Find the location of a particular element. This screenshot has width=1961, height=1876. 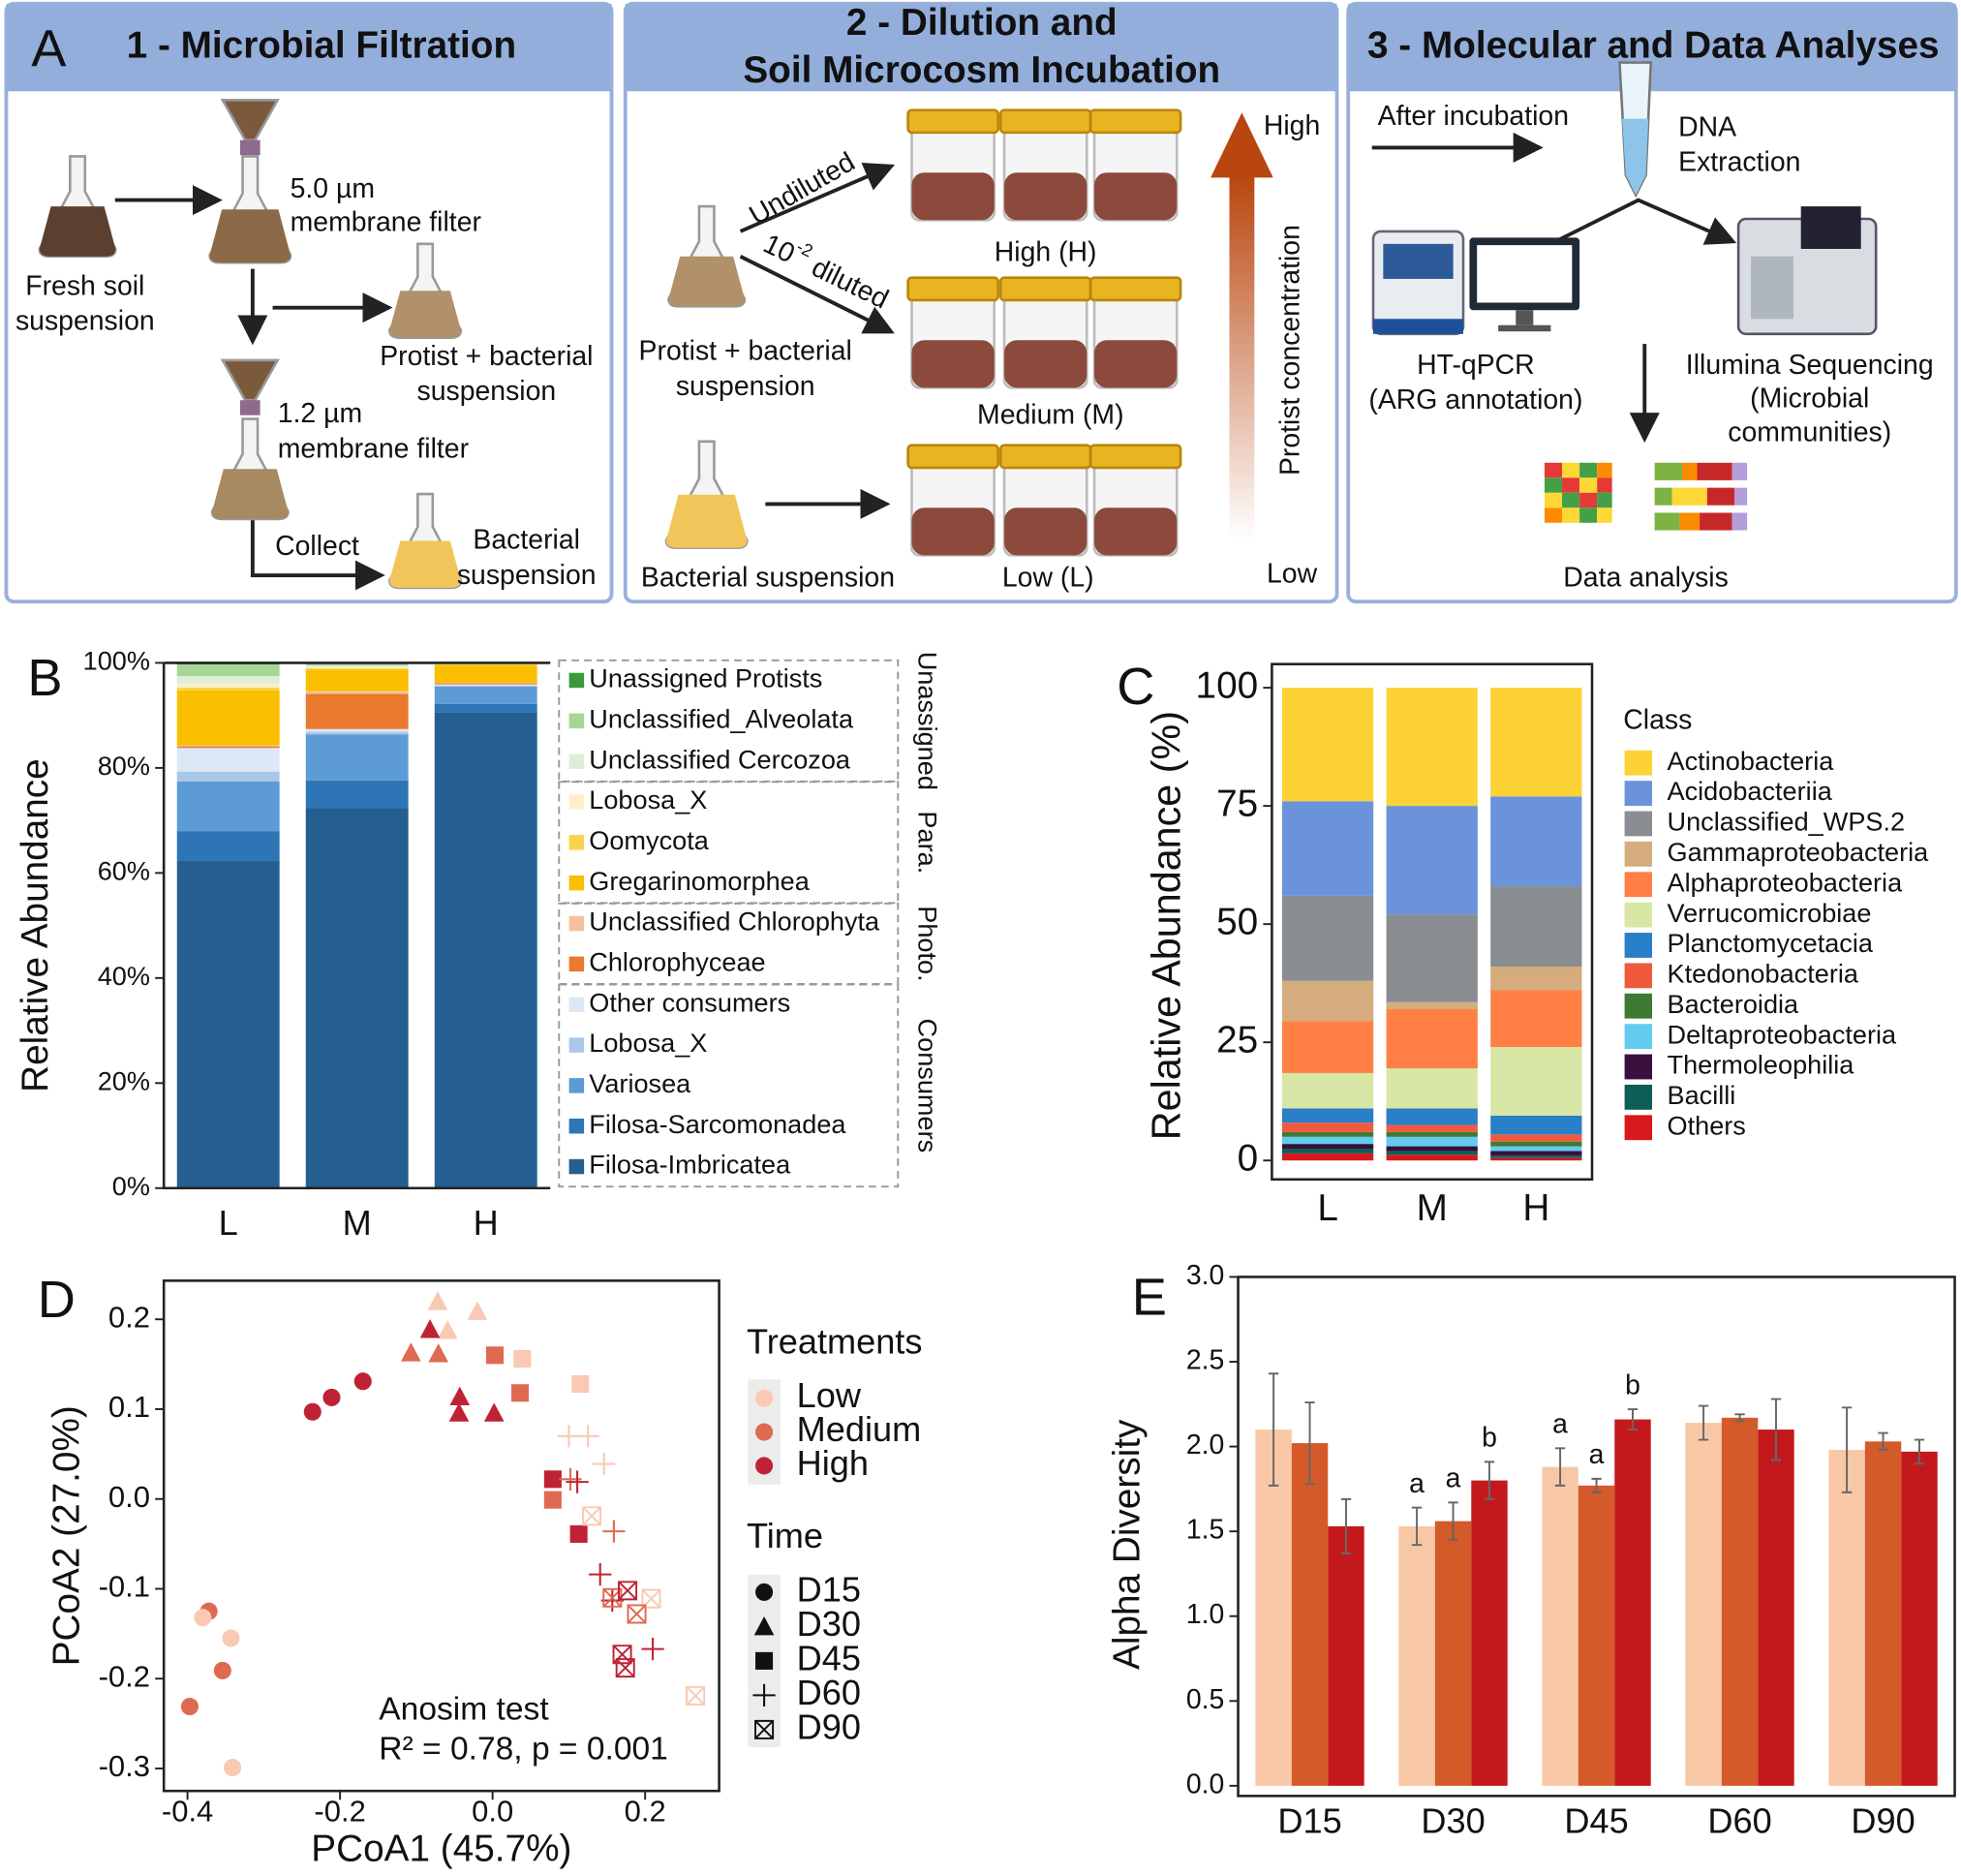

label: suspension is located at coordinates (85, 321).